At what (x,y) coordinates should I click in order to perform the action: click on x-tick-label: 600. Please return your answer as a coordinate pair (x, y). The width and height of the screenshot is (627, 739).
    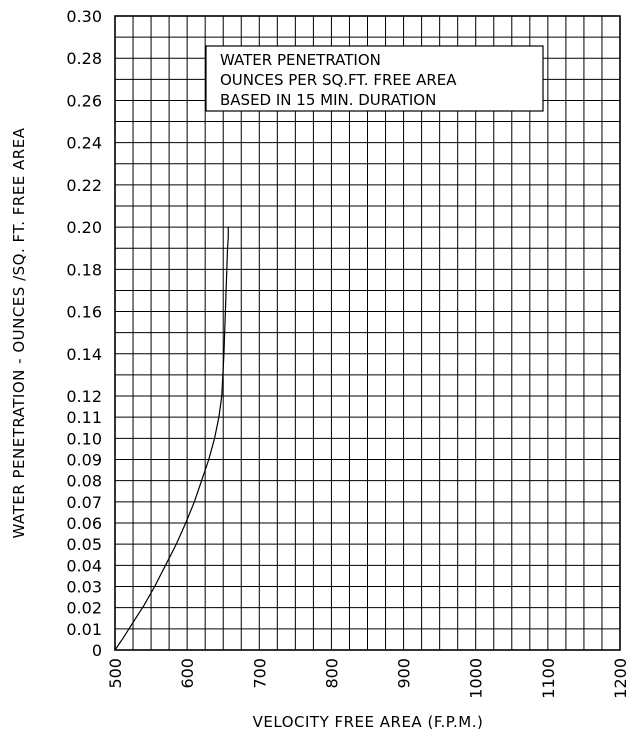
    Looking at the image, I should click on (187, 673).